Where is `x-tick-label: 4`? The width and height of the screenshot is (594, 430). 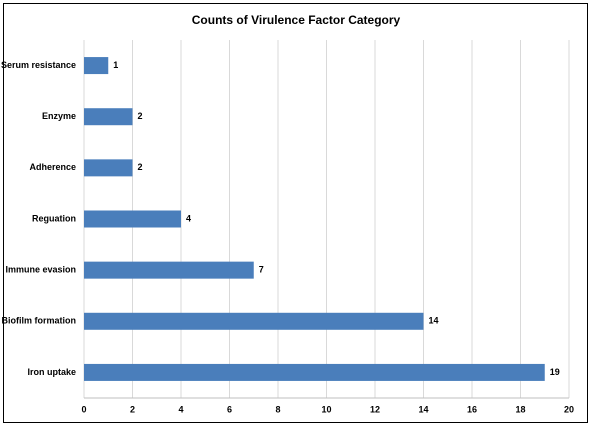
x-tick-label: 4 is located at coordinates (180, 409).